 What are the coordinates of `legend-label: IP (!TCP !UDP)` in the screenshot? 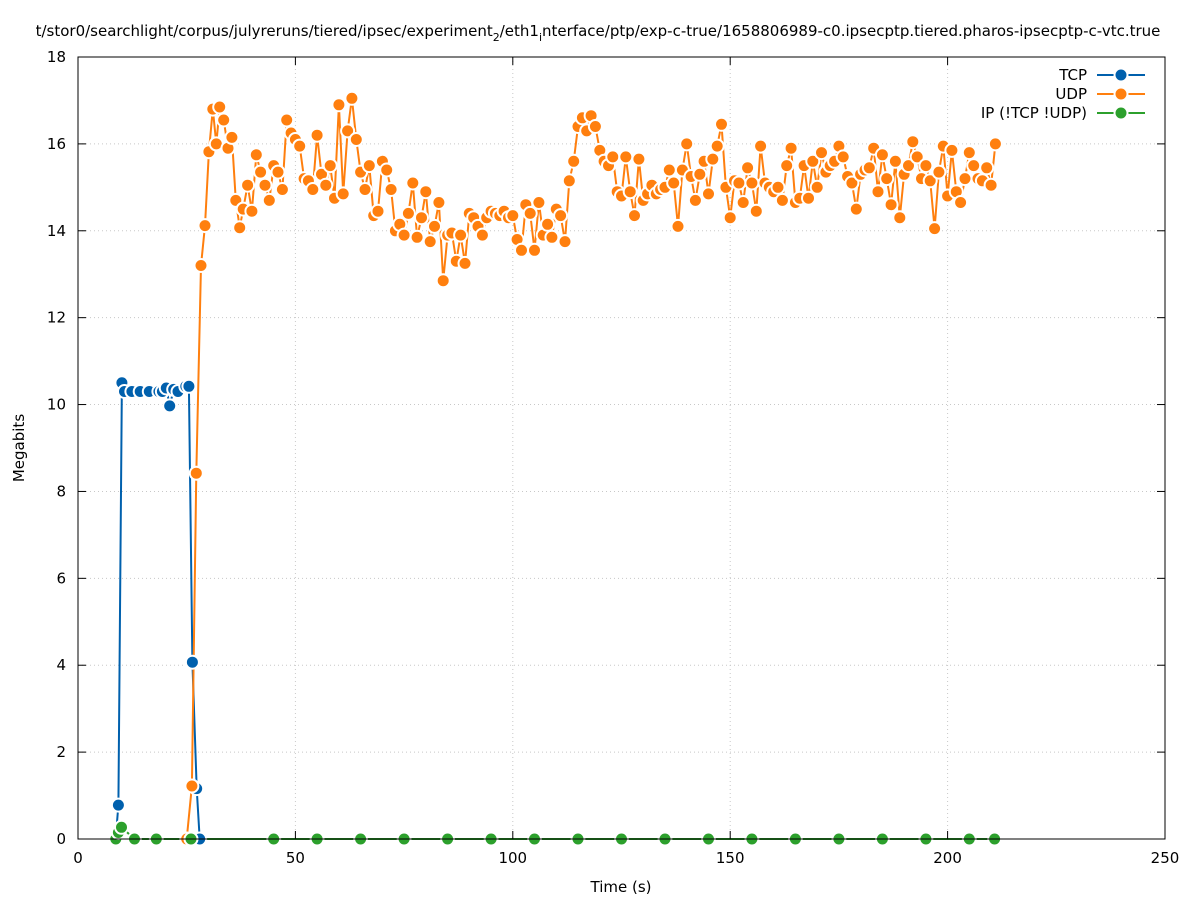 It's located at (1034, 113).